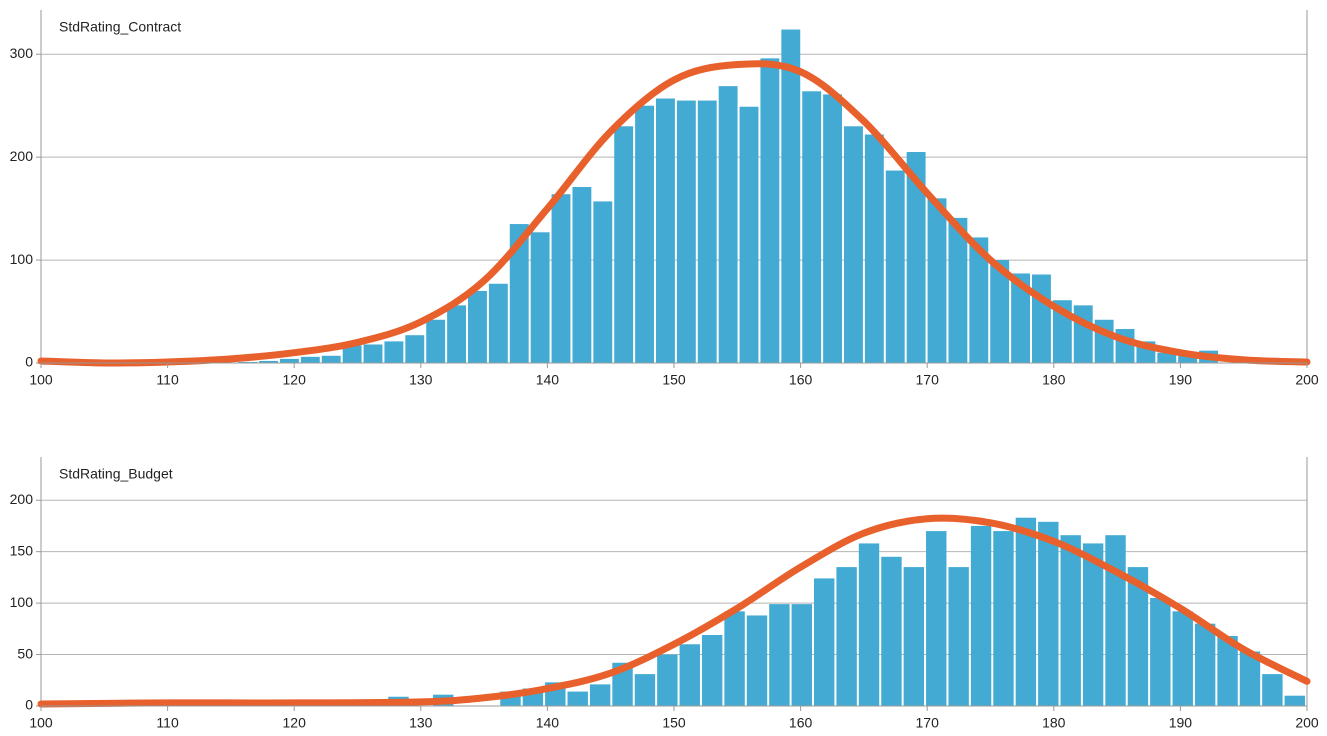 The width and height of the screenshot is (1327, 736). What do you see at coordinates (120, 27) in the screenshot?
I see `chart-title: StdRating_Contract` at bounding box center [120, 27].